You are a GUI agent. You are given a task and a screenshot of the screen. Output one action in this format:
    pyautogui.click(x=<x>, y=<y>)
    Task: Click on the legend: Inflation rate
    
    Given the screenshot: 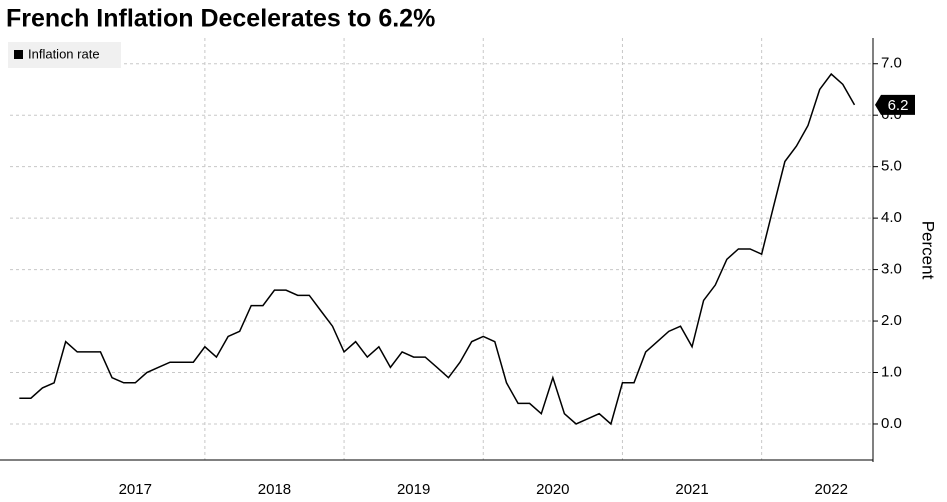 What is the action you would take?
    pyautogui.click(x=64, y=55)
    